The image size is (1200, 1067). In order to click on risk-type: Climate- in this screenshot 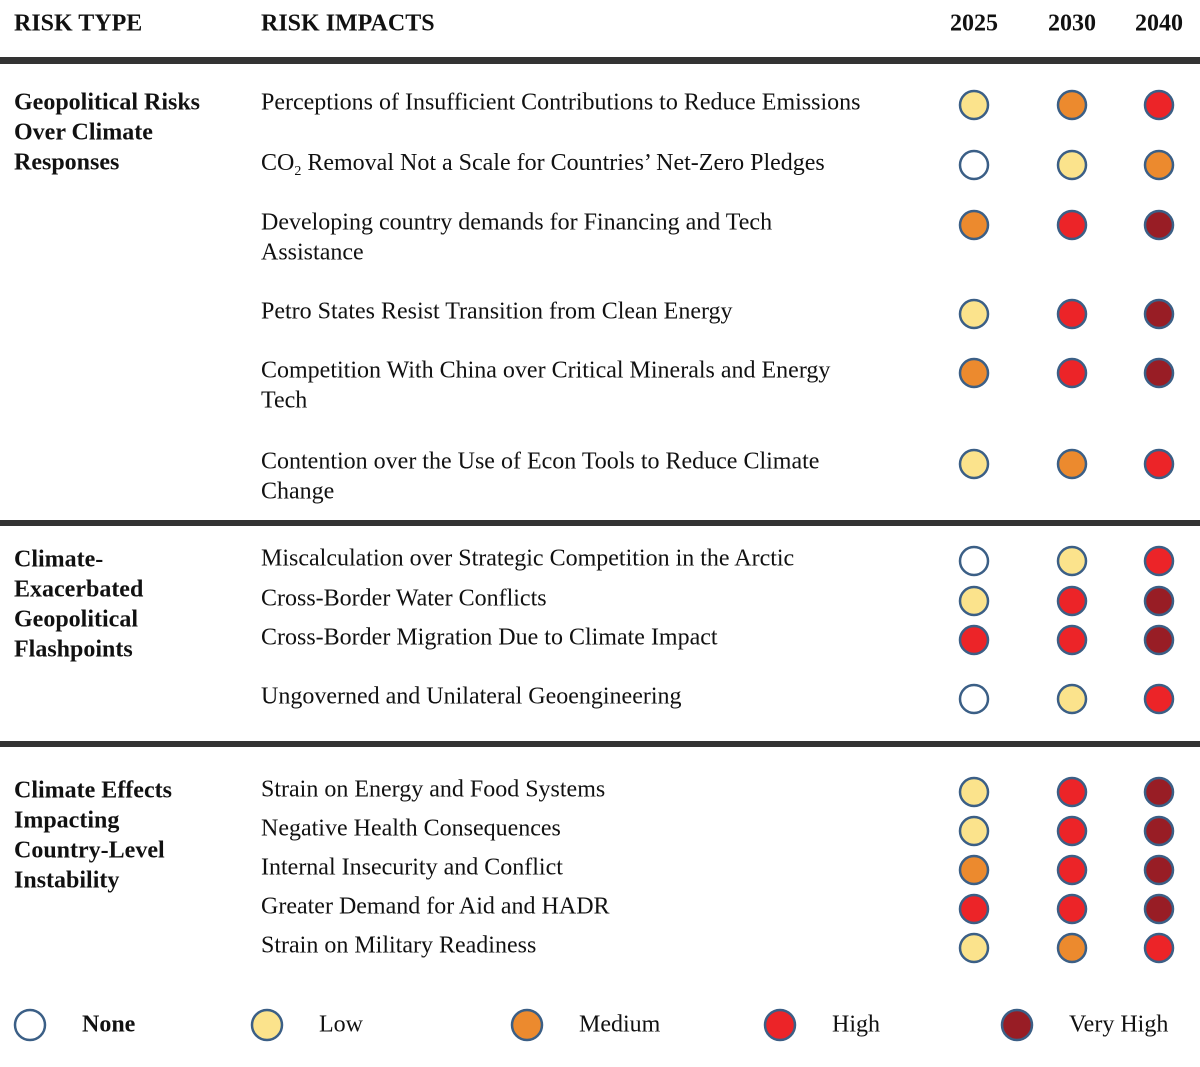, I will do `click(58, 560)`.